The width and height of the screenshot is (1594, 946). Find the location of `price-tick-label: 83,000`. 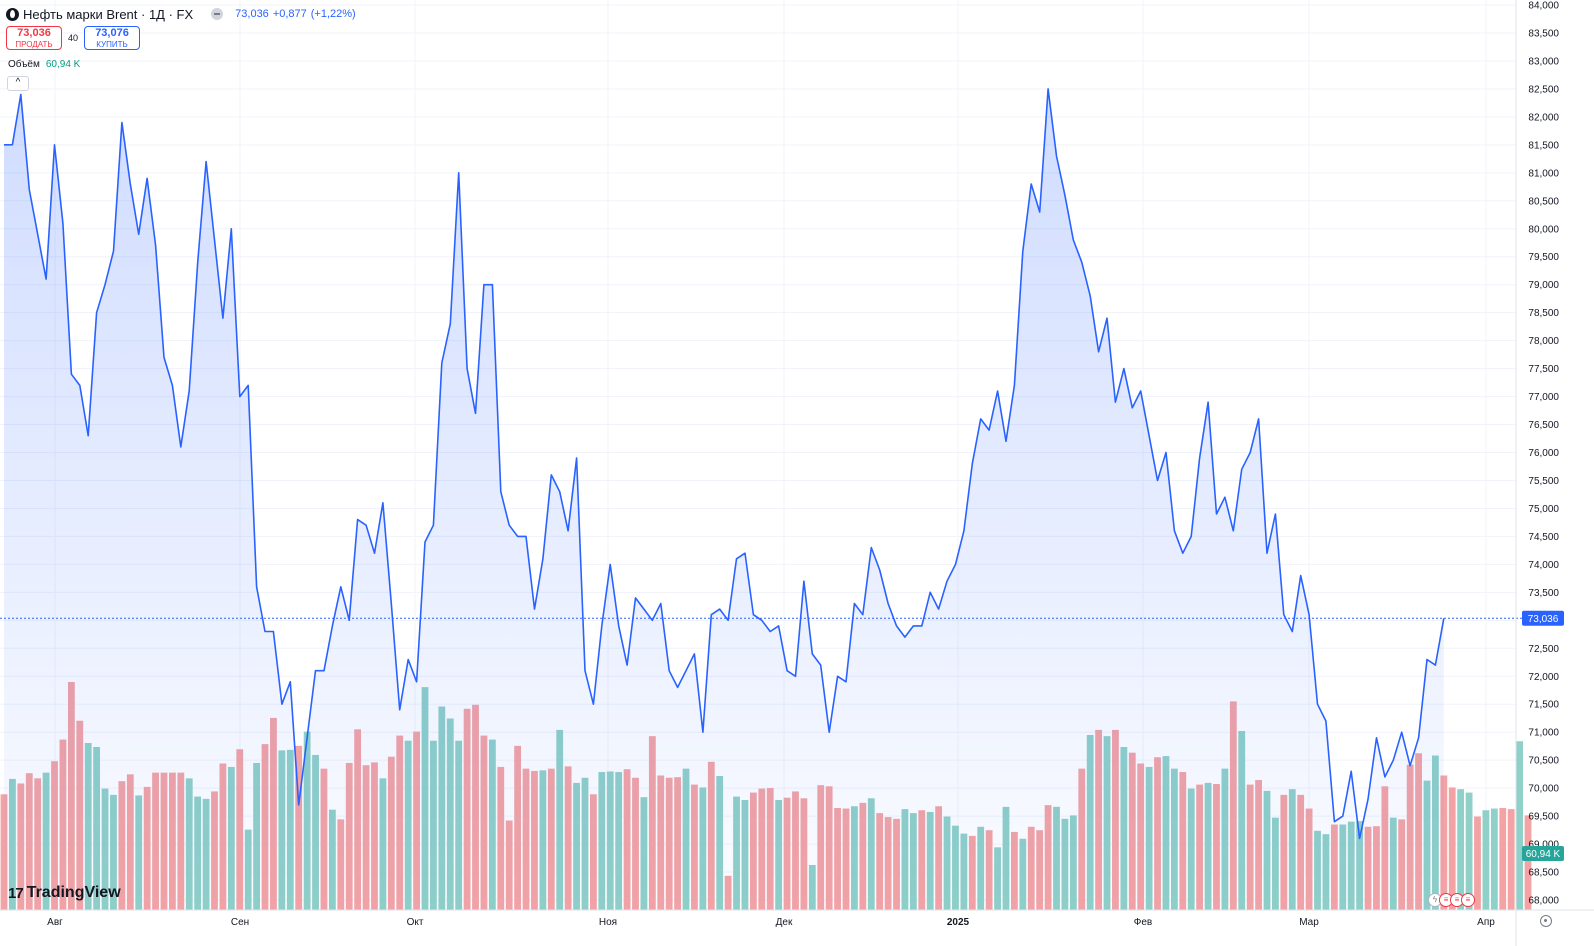

price-tick-label: 83,000 is located at coordinates (1543, 61).